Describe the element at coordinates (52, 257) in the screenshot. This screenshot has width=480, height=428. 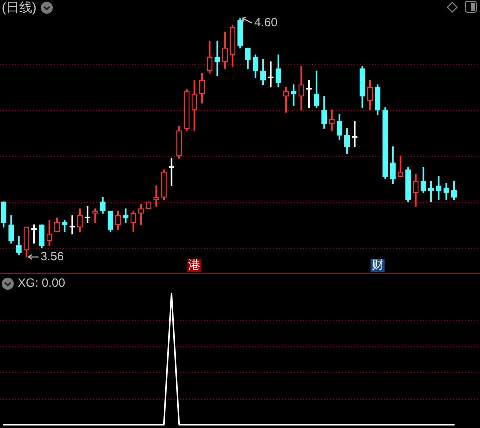
I see `annotation: 3.56` at that location.